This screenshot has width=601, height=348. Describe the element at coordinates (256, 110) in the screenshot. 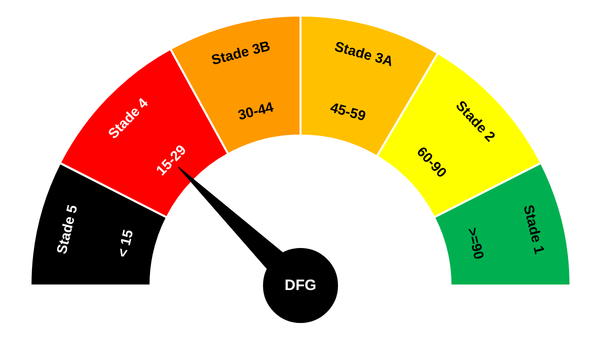

I see `slice-label: 30-44` at that location.